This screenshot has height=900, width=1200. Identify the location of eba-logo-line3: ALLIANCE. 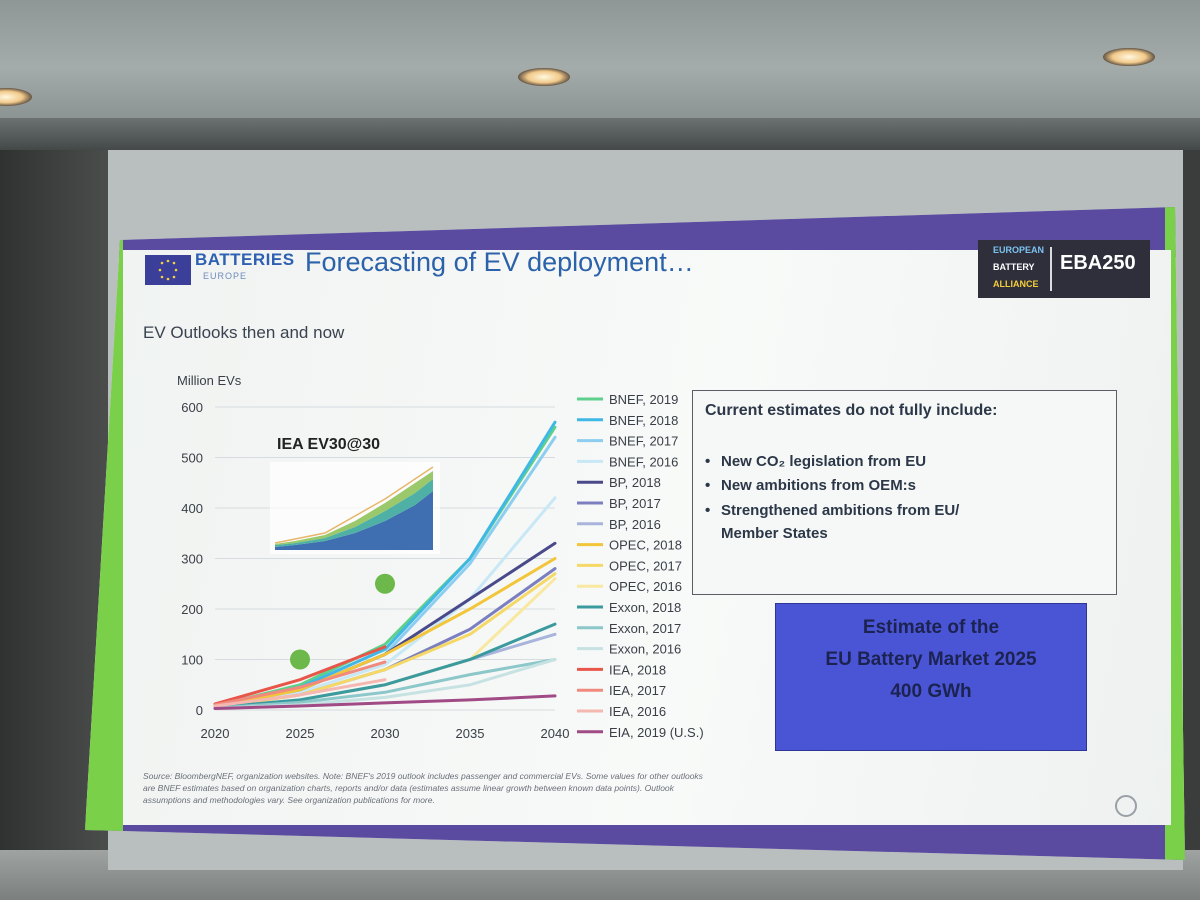
(1016, 284).